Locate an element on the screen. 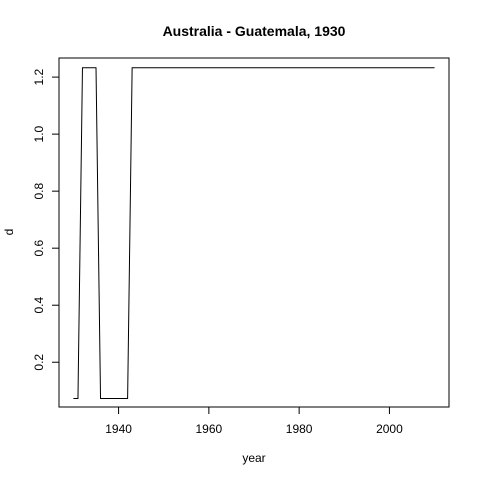 The width and height of the screenshot is (480, 480). y-axis: 0.2 0.4 0.6 0.8 1.0 1.2 is located at coordinates (45, 219).